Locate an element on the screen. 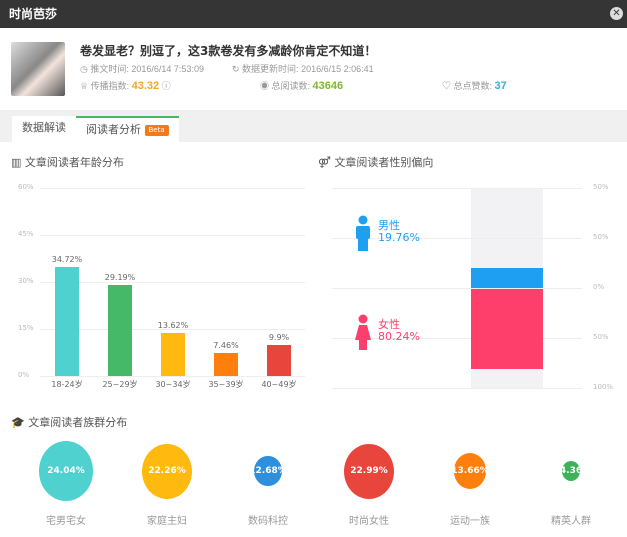 The width and height of the screenshot is (627, 537). x-tick-label: 25~29岁 is located at coordinates (120, 384).